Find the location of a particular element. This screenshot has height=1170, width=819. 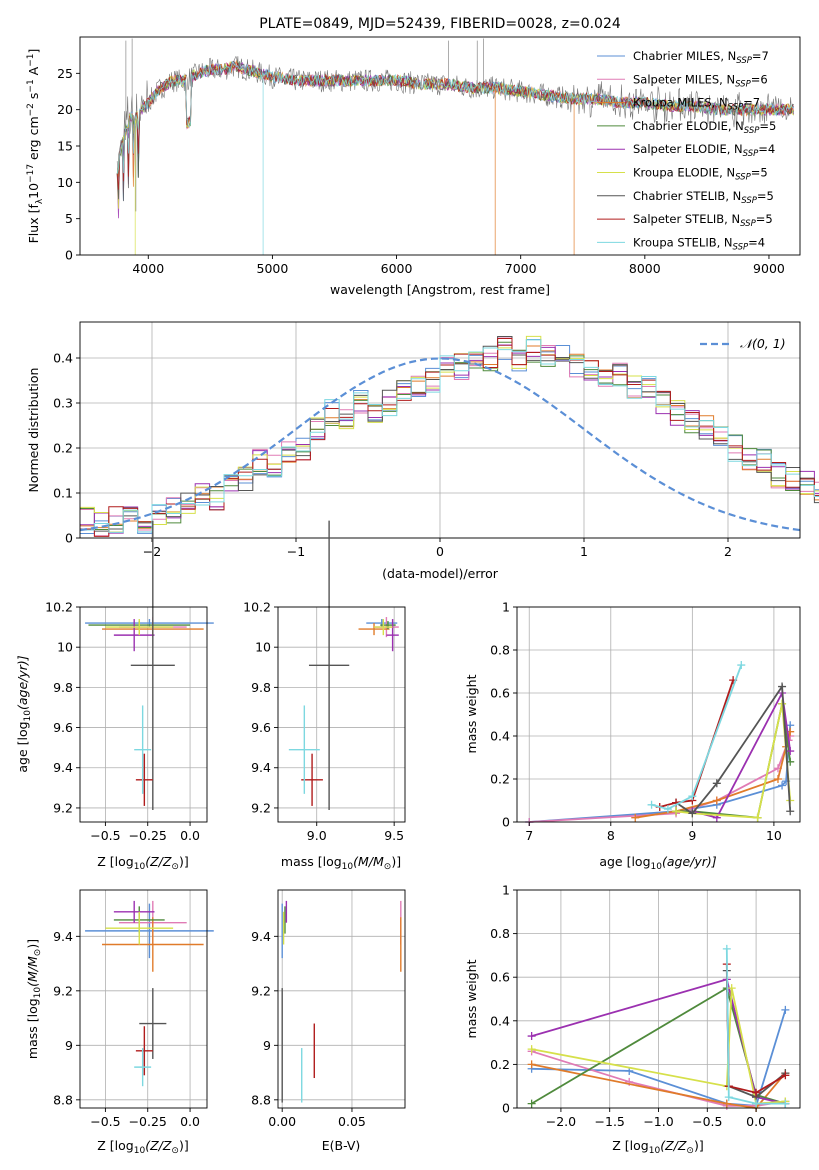

x-tick-label: 6000 is located at coordinates (397, 268).